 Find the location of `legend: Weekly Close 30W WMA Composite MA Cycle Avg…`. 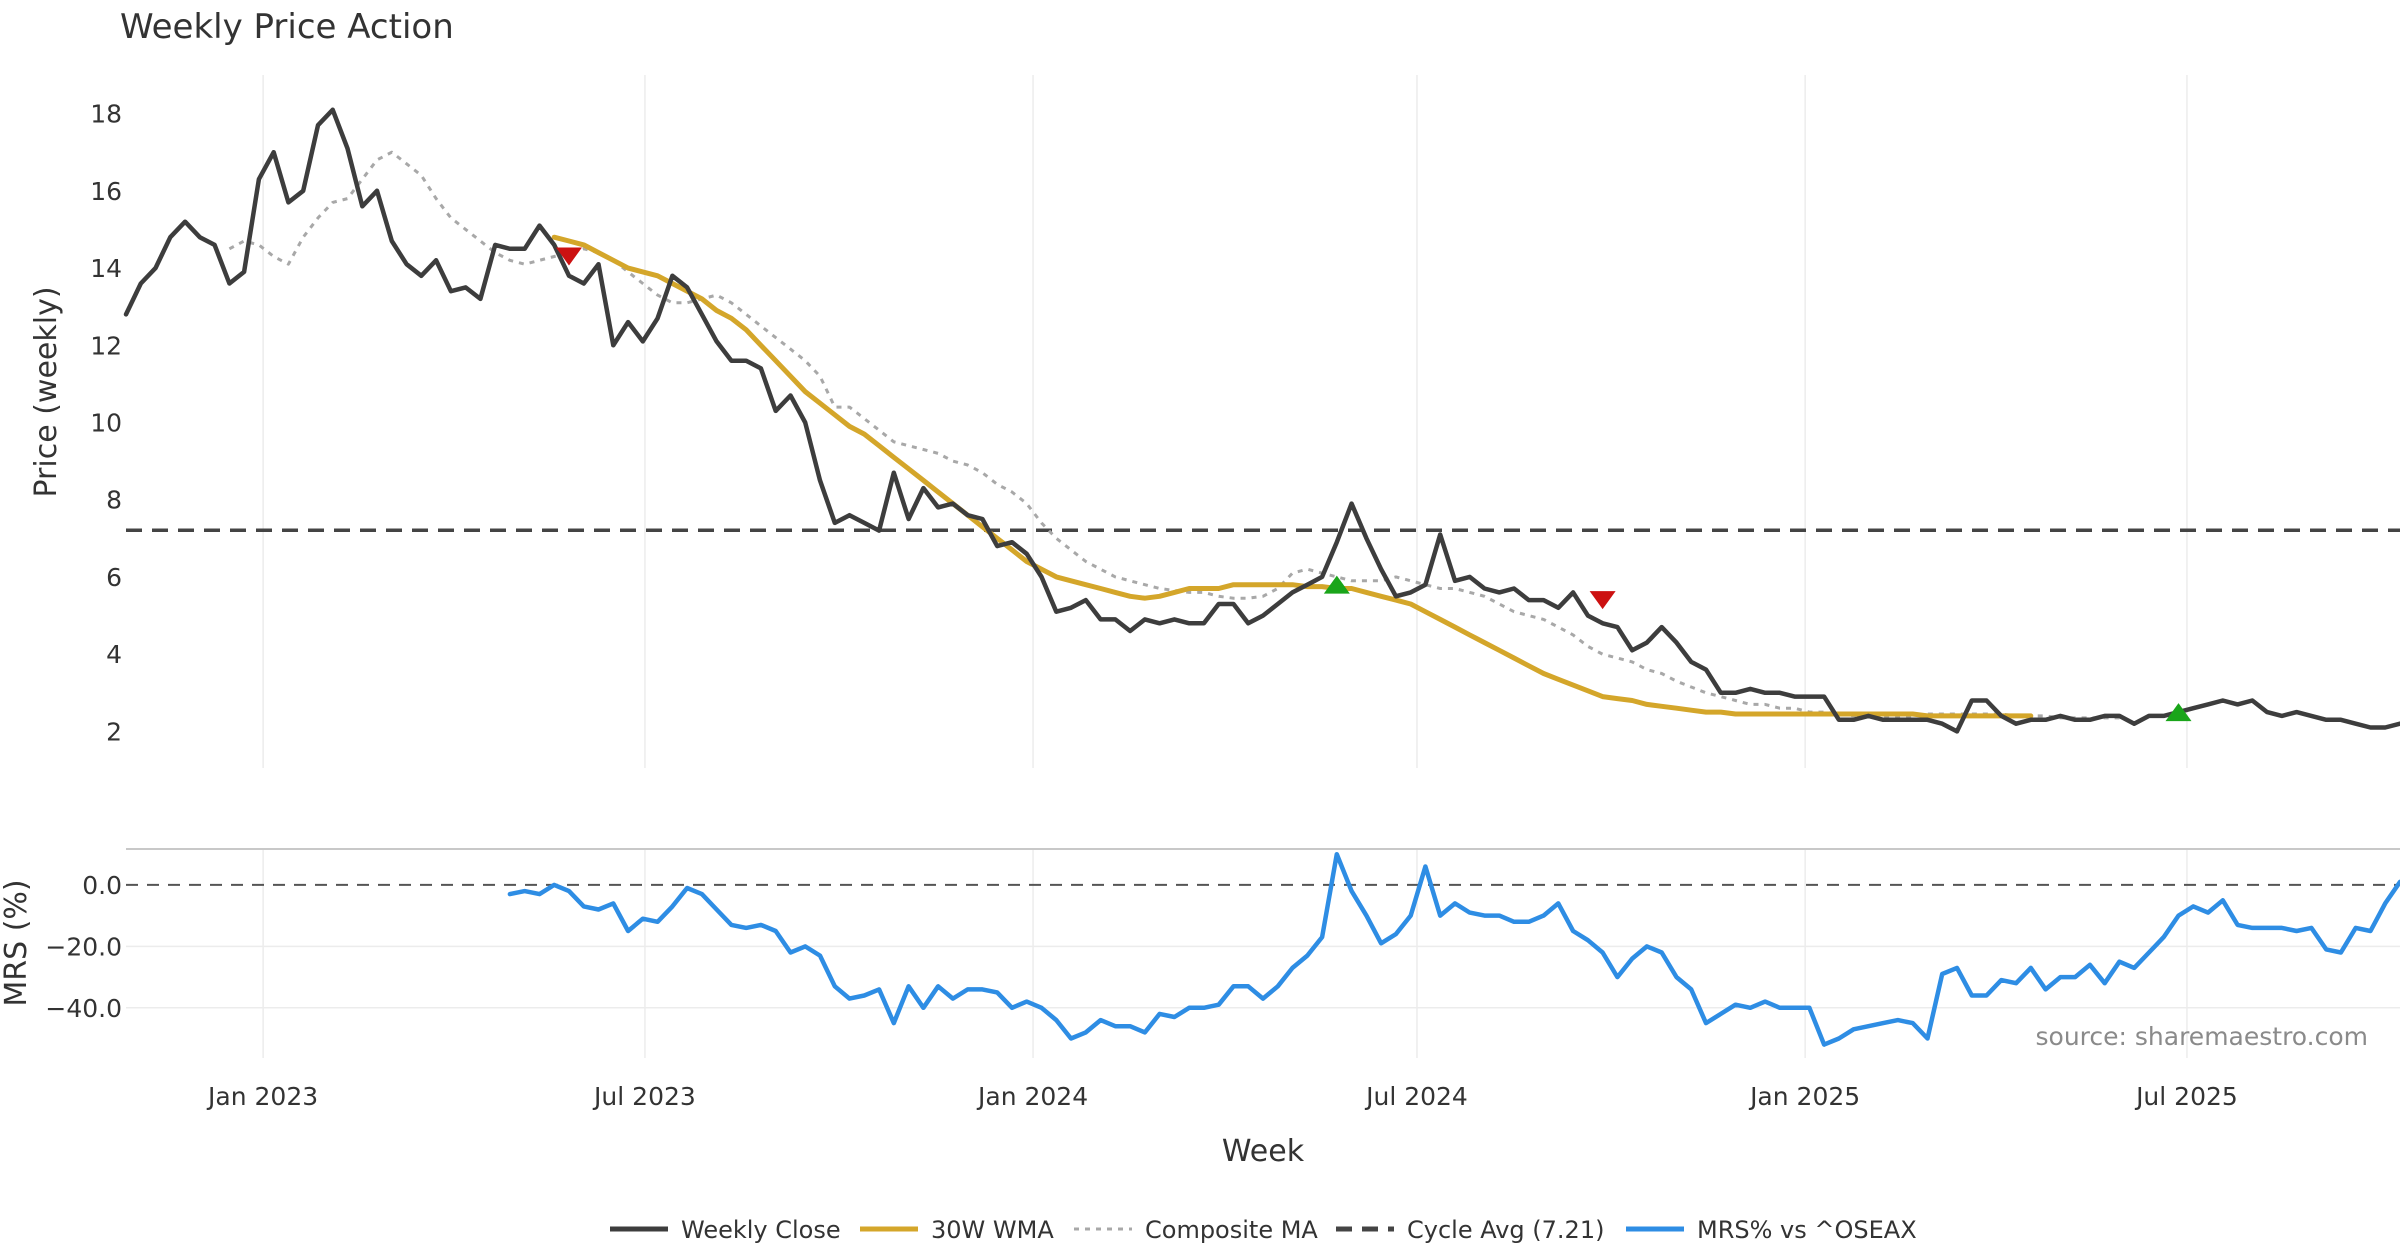

legend: Weekly Close 30W WMA Composite MA Cycle Avg… is located at coordinates (1263, 1230).